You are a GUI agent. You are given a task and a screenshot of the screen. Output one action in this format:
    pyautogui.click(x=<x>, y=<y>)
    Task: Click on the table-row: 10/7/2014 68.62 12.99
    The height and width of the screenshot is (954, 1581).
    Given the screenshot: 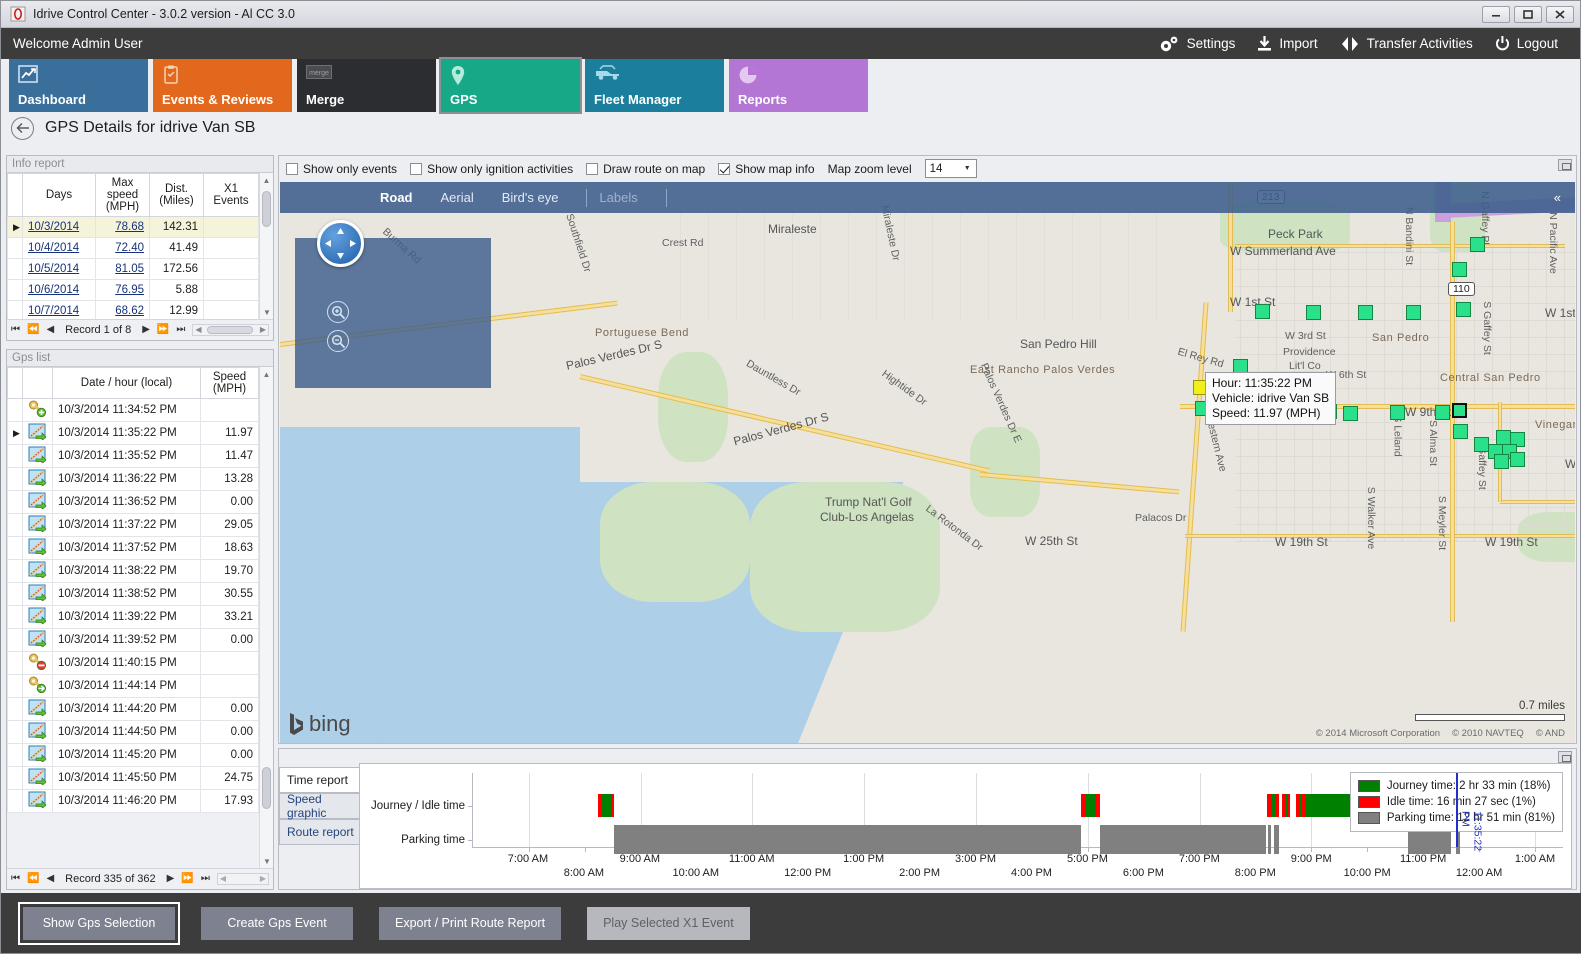 What is the action you would take?
    pyautogui.click(x=133, y=309)
    